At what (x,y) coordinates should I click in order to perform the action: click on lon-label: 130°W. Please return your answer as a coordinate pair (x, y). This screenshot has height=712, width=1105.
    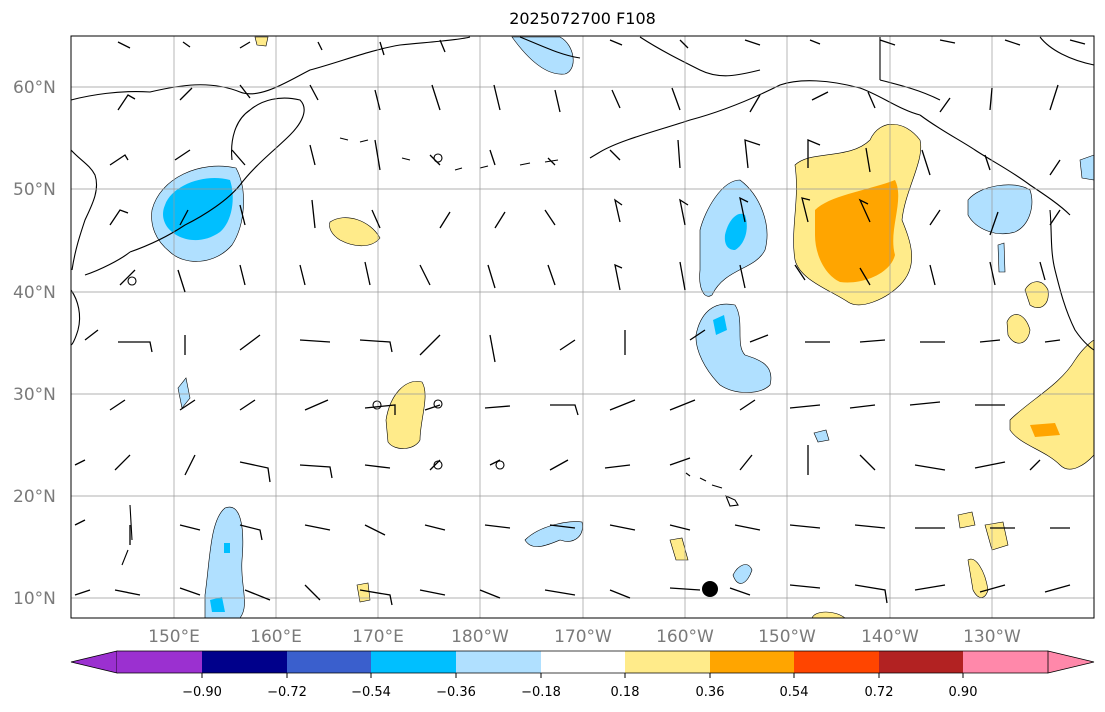
    Looking at the image, I should click on (992, 637).